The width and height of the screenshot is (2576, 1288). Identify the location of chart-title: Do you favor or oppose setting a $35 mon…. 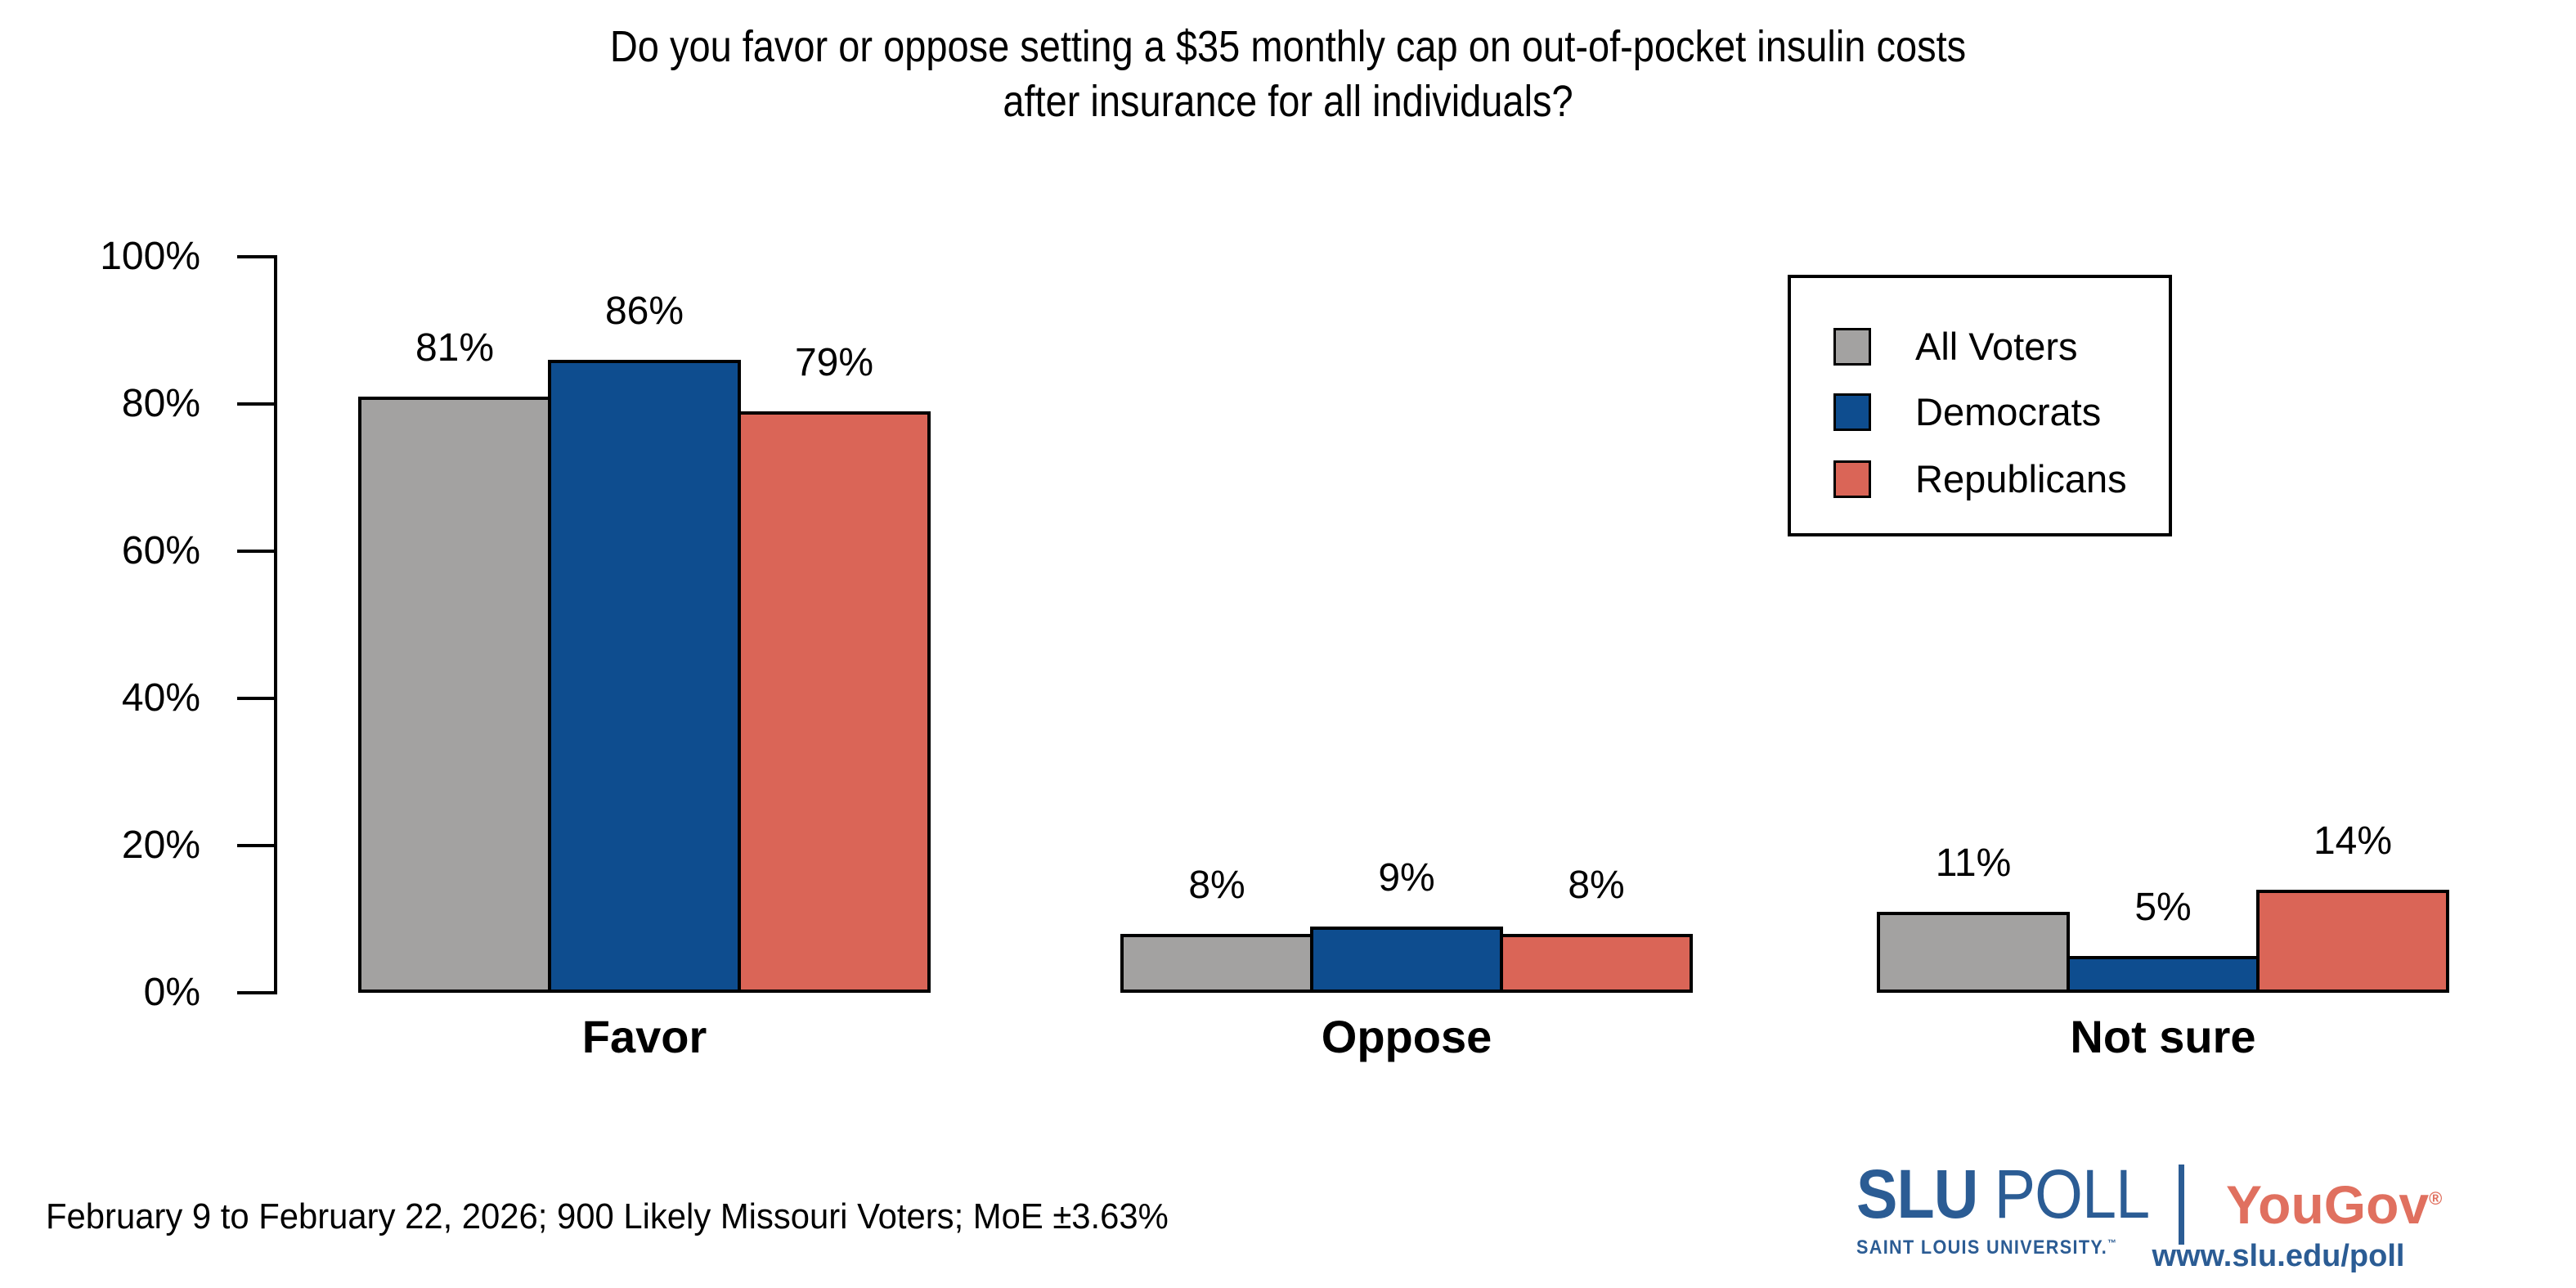
(1288, 75).